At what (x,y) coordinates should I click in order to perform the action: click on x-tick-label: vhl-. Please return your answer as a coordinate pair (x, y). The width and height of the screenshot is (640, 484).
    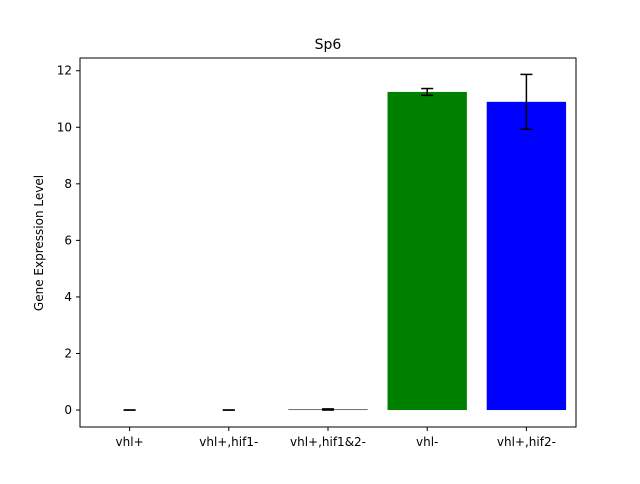
    Looking at the image, I should click on (427, 442).